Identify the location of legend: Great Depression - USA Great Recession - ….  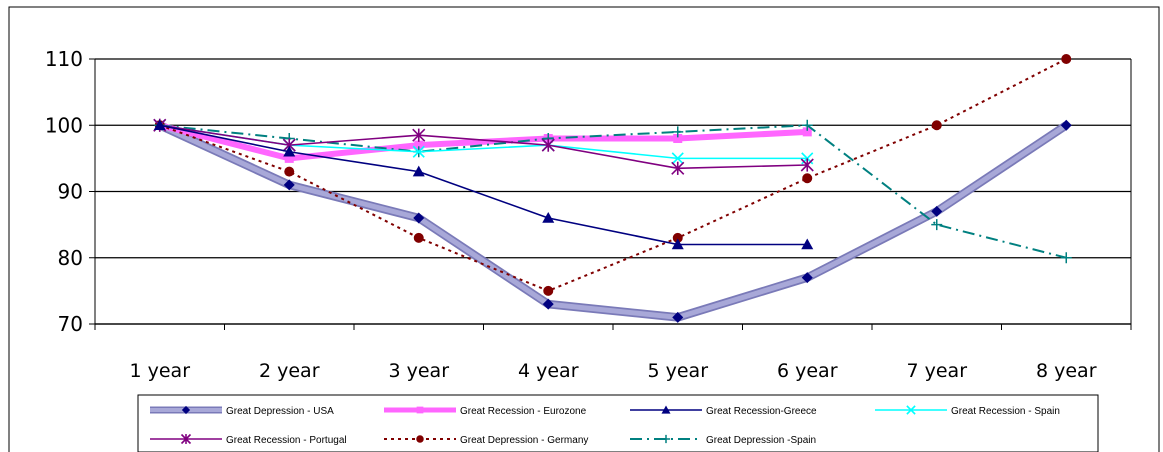
(618, 423).